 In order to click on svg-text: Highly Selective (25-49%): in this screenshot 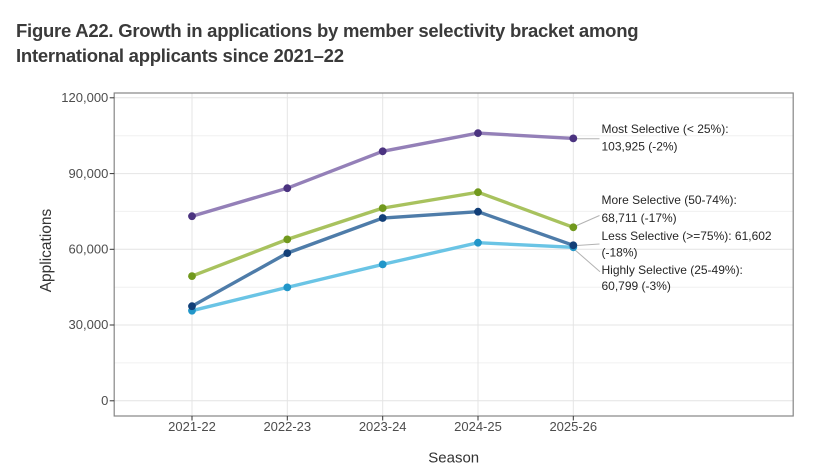, I will do `click(672, 270)`.